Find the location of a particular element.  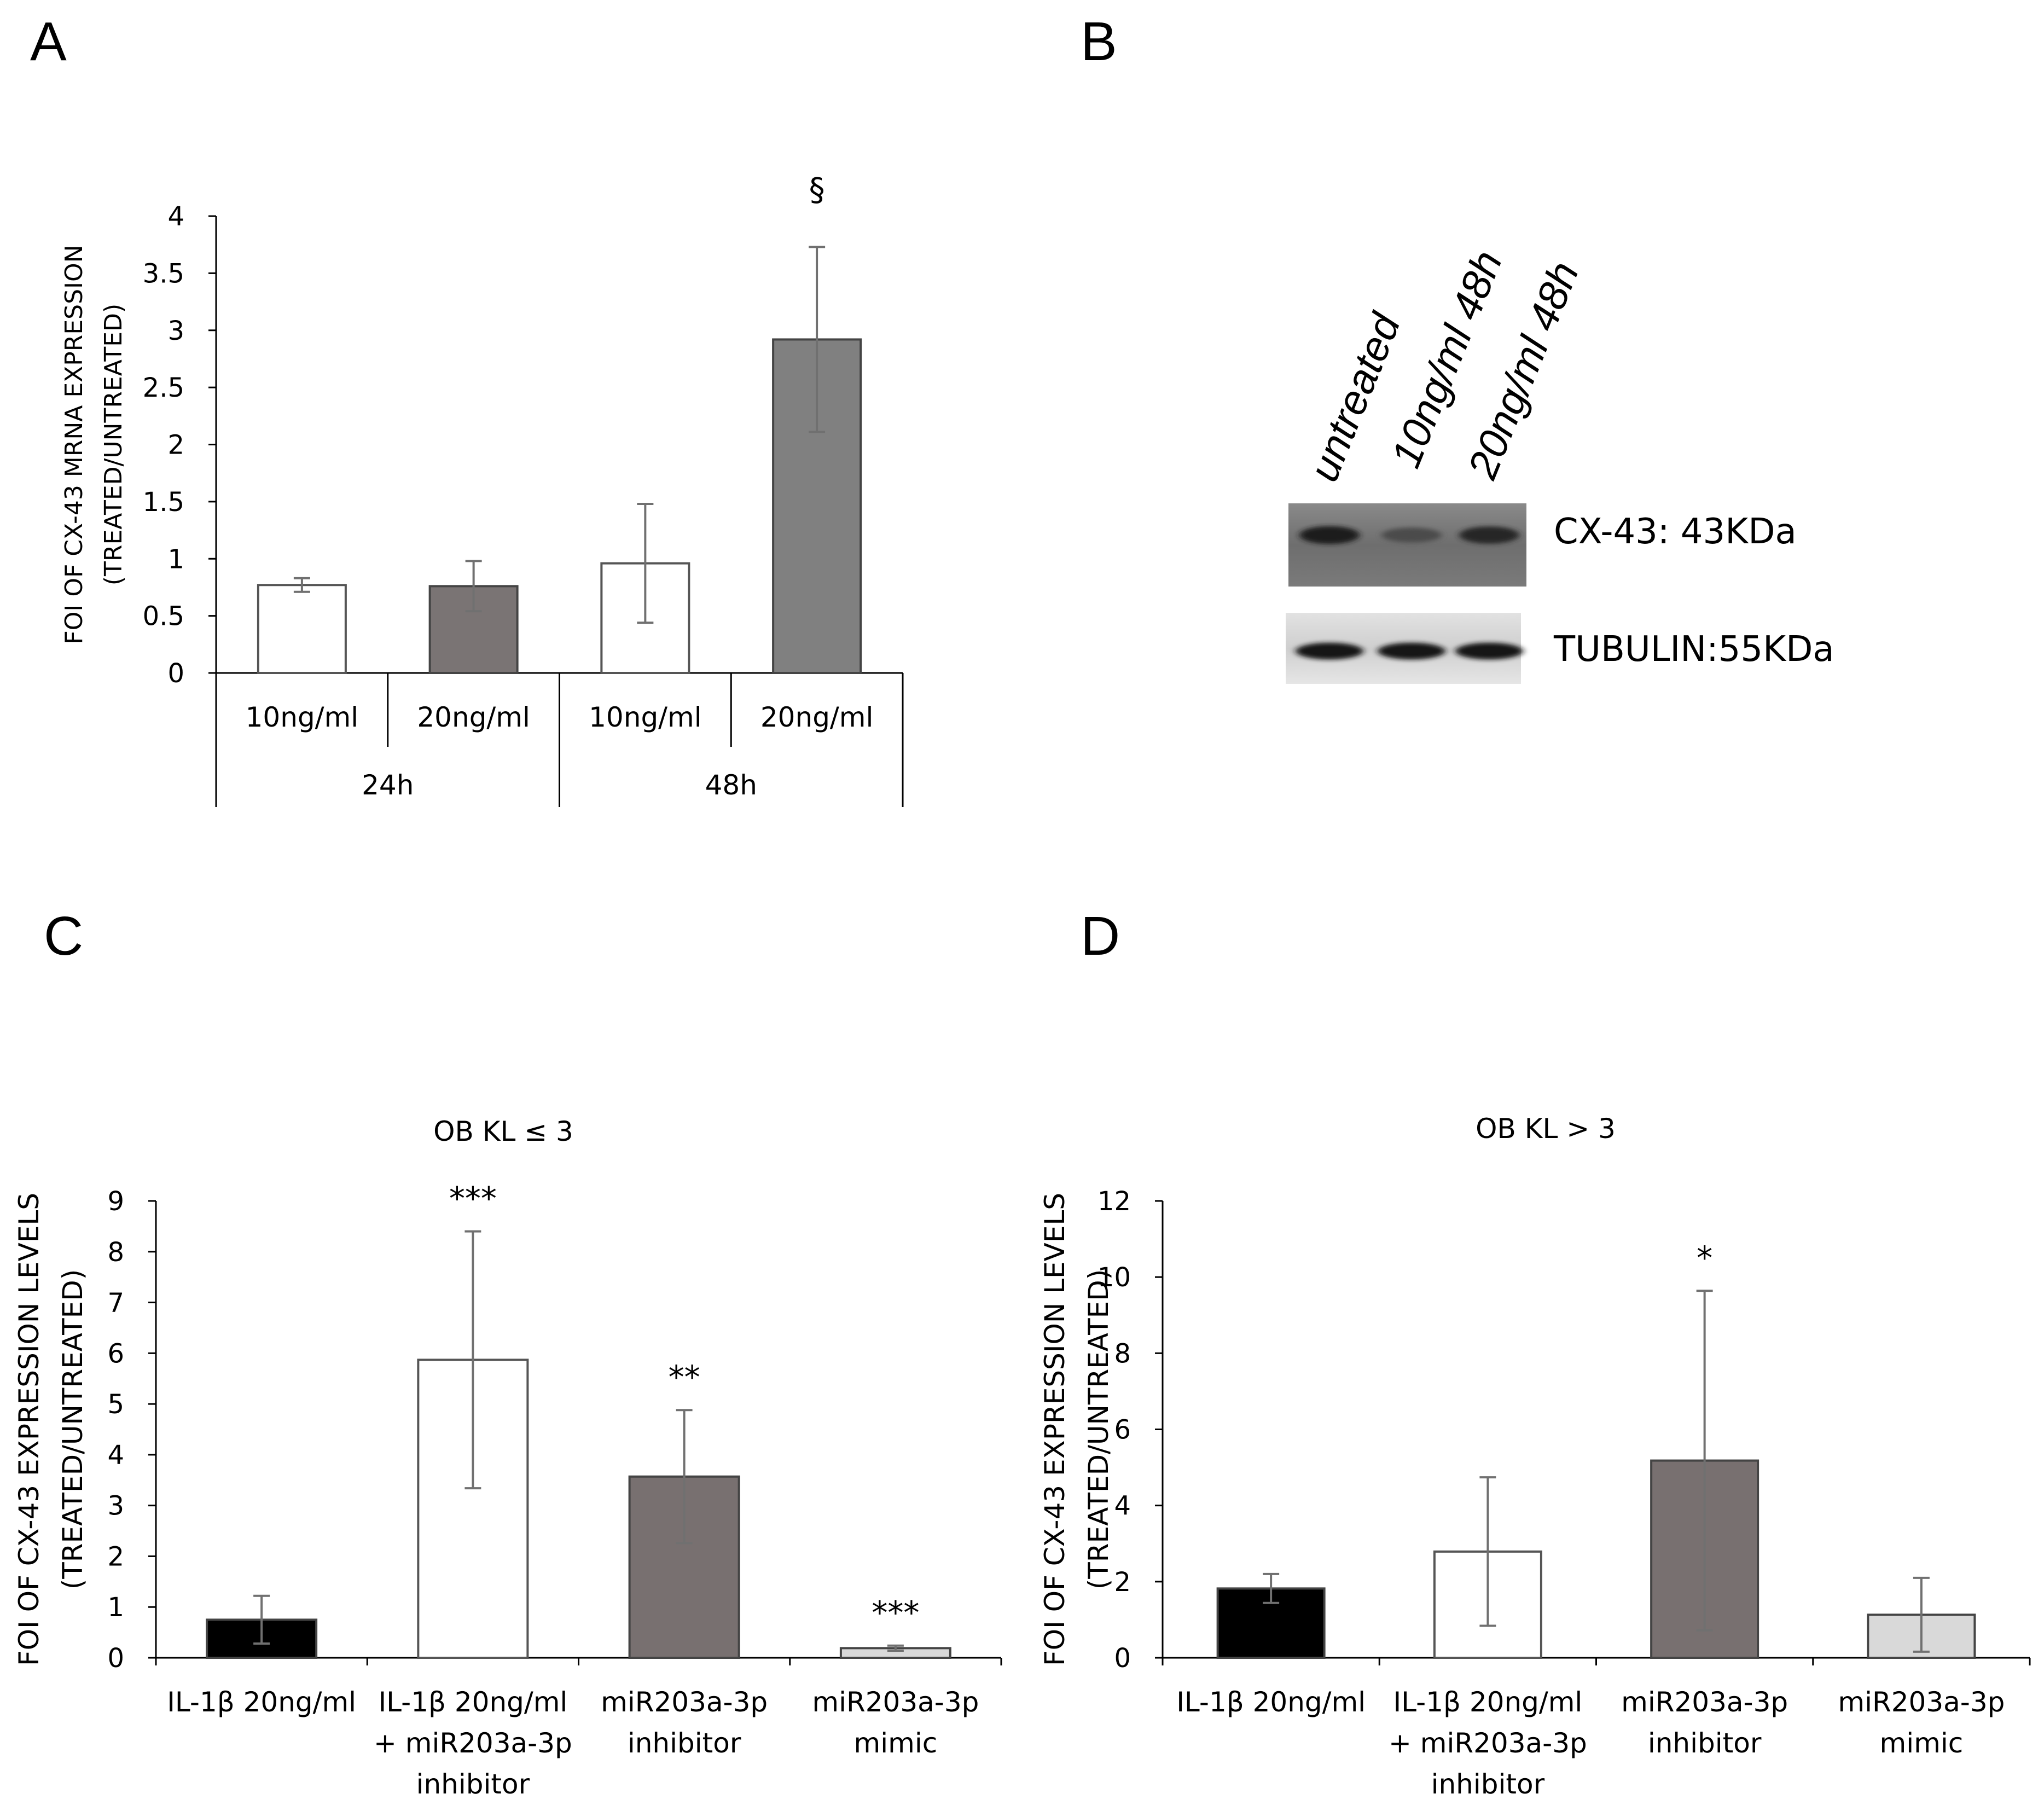

chart-d-ytick-label: 4 is located at coordinates (1122, 1506).